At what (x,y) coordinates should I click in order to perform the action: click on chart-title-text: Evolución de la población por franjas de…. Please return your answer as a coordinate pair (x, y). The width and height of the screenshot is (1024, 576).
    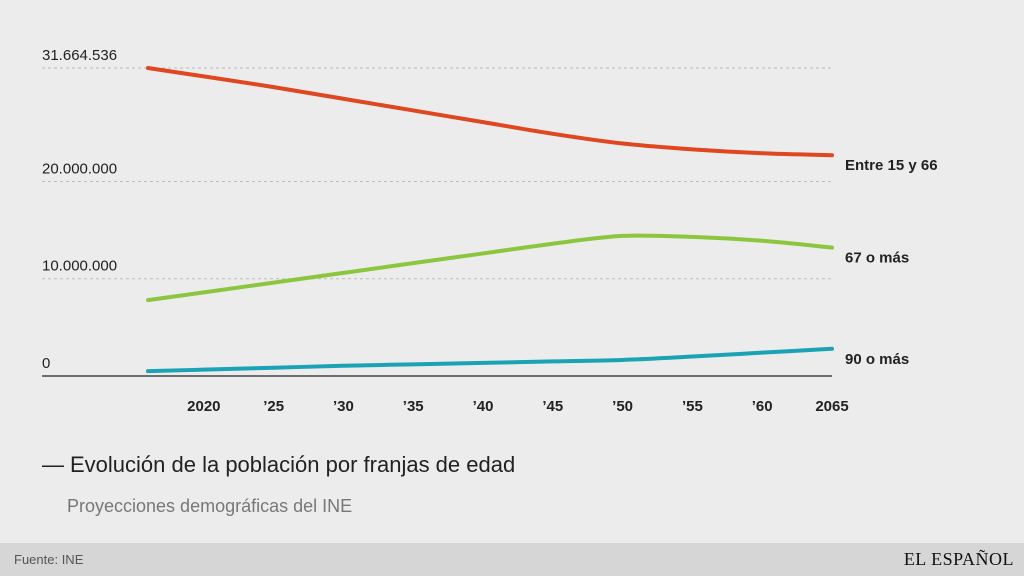
    Looking at the image, I should click on (293, 464).